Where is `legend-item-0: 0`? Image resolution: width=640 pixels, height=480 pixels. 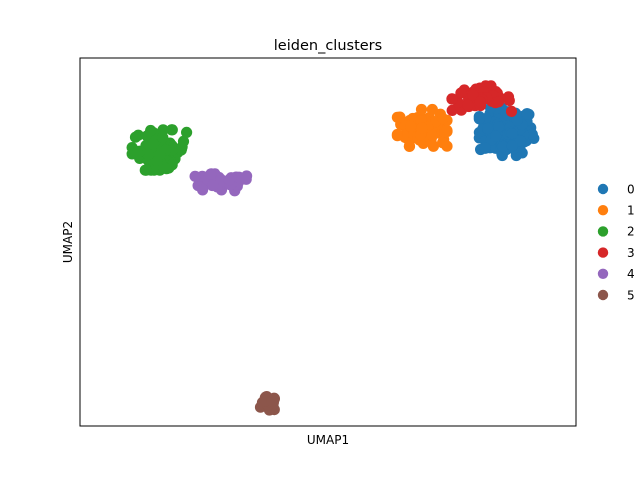
legend-item-0: 0 is located at coordinates (616, 189).